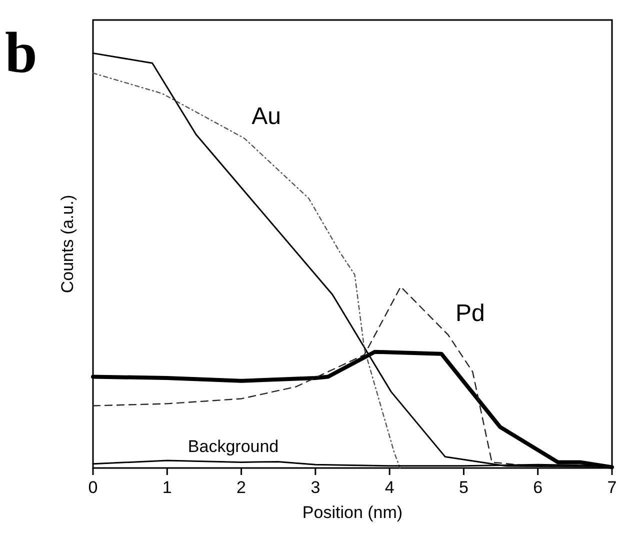  Describe the element at coordinates (389, 487) in the screenshot. I see `x-tick-label: 4` at that location.